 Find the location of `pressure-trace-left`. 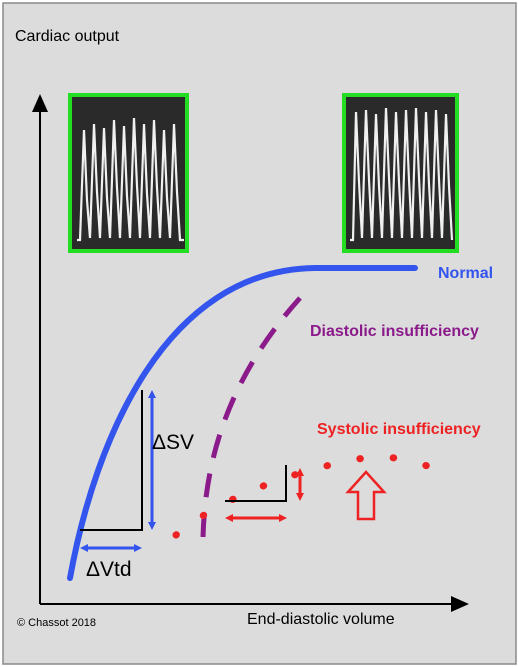

pressure-trace-left is located at coordinates (128, 173).